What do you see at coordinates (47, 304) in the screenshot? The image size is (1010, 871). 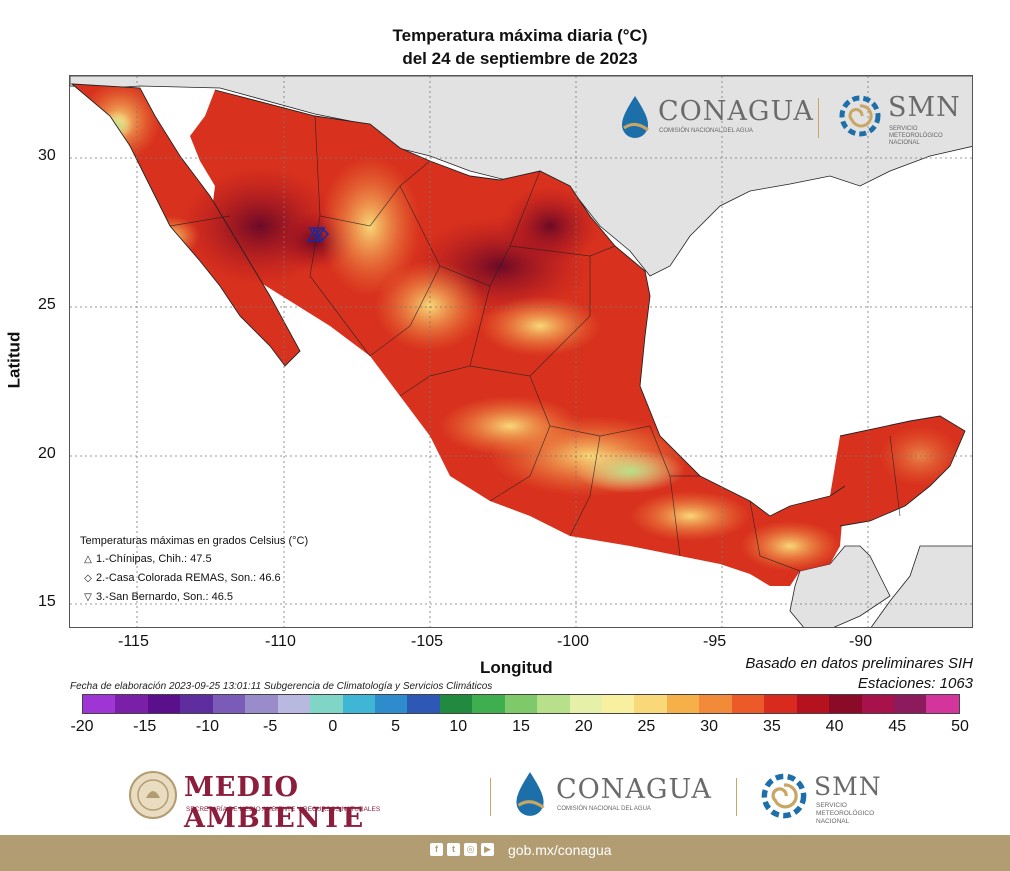 I see `y-tick-label: 25` at bounding box center [47, 304].